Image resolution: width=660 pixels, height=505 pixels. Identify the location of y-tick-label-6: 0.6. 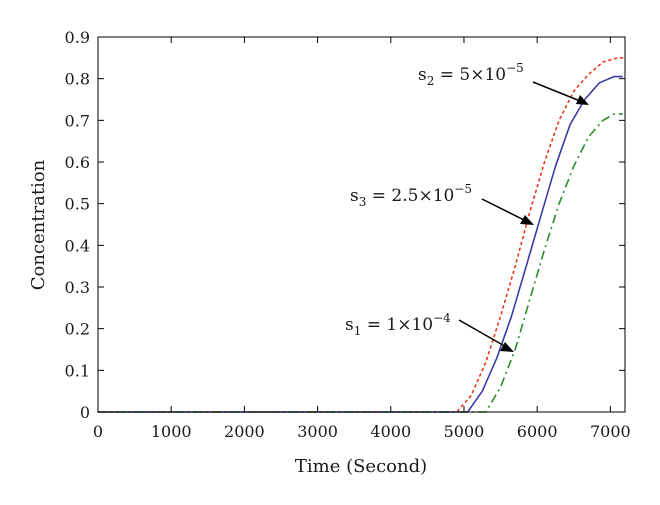
(77, 162).